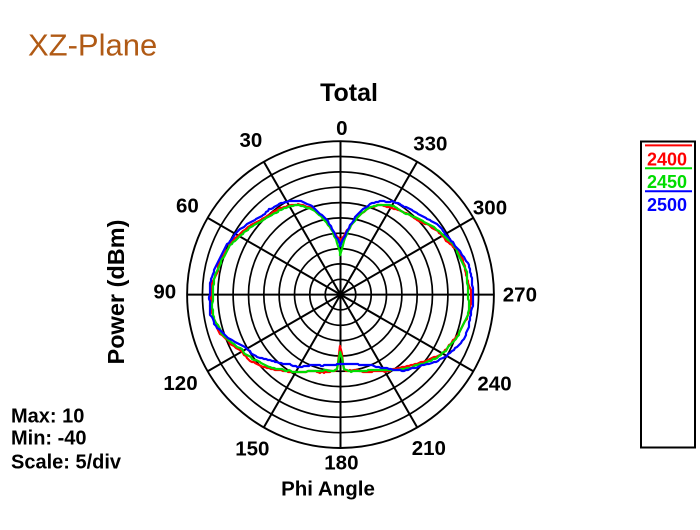 This screenshot has width=700, height=530. Describe the element at coordinates (341, 128) in the screenshot. I see `svg-text: 0` at that location.